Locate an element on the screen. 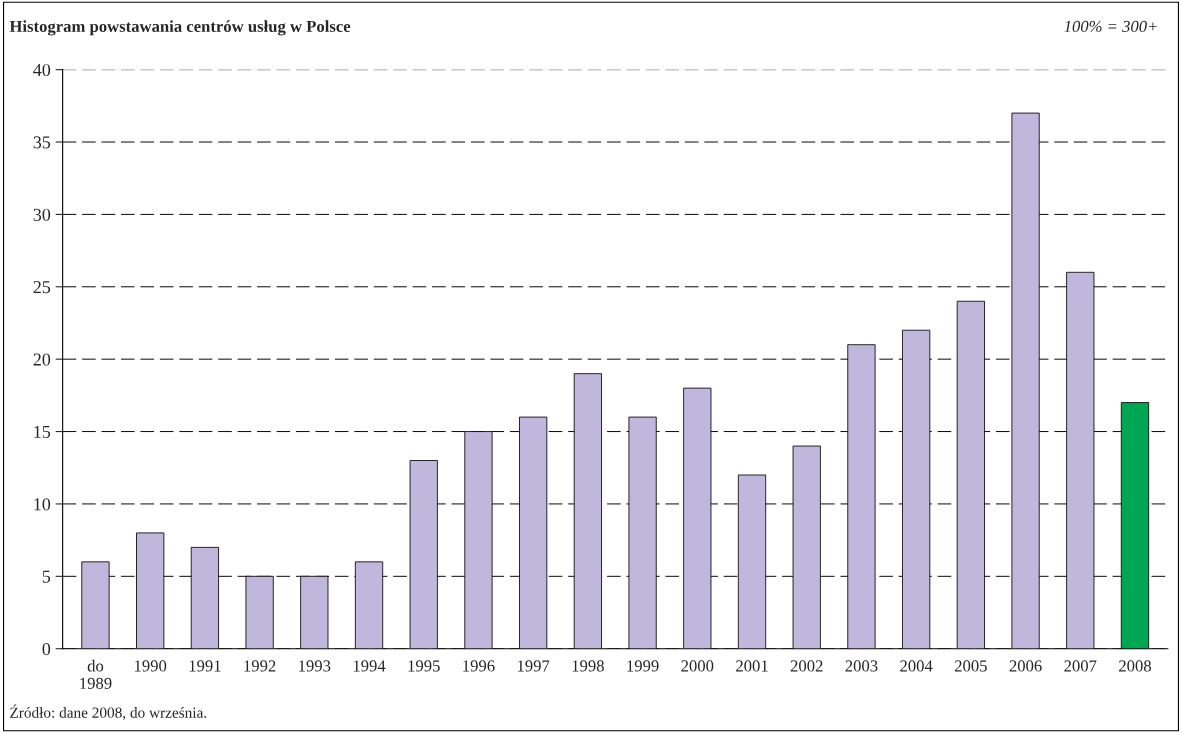 This screenshot has width=1182, height=733. y-tick-label: 15 is located at coordinates (42, 431).